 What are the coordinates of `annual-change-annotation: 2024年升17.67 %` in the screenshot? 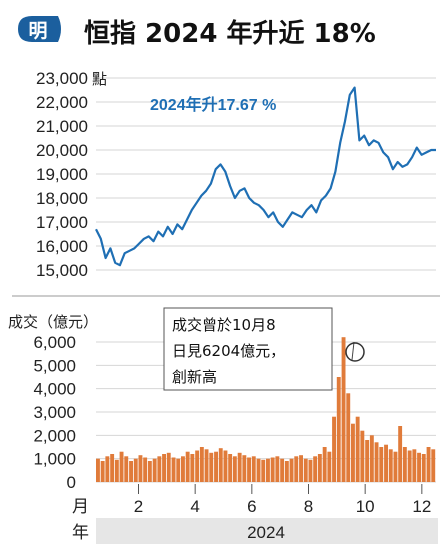 It's located at (213, 104).